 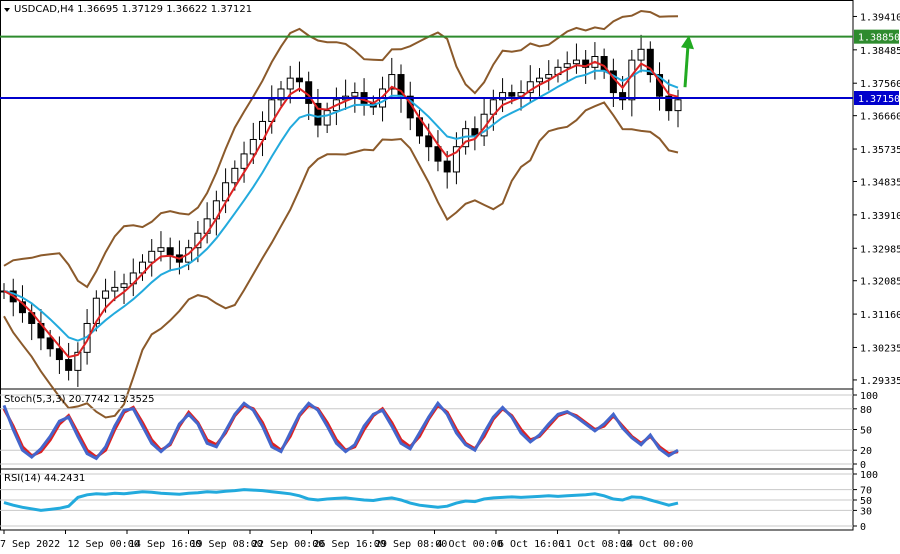 What do you see at coordinates (863, 465) in the screenshot?
I see `stoch-level-label: 0` at bounding box center [863, 465].